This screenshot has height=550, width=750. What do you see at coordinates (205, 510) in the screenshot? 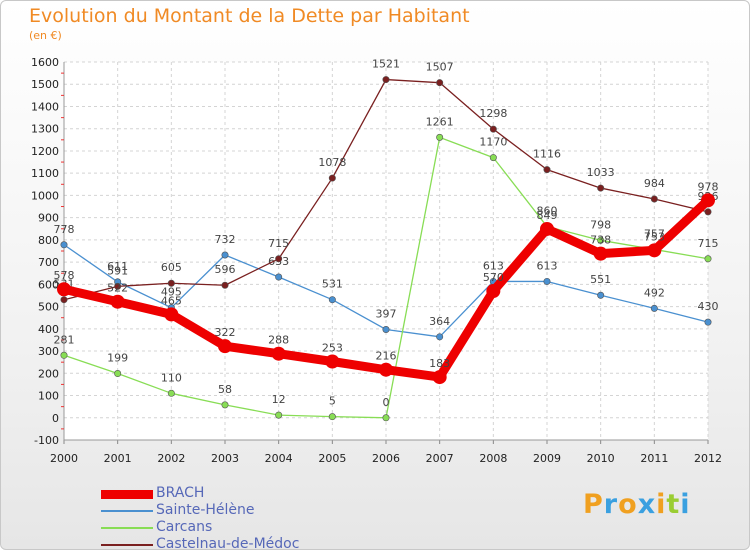
I see `legend-label: Sainte-Hélène` at bounding box center [205, 510].